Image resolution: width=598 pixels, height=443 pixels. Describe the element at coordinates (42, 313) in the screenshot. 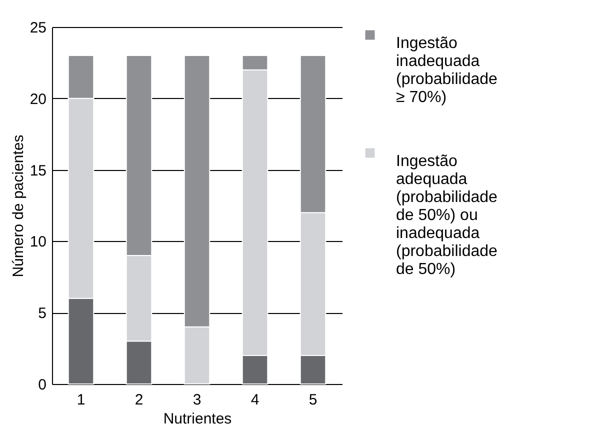

I see `y-tick-label: 5` at that location.